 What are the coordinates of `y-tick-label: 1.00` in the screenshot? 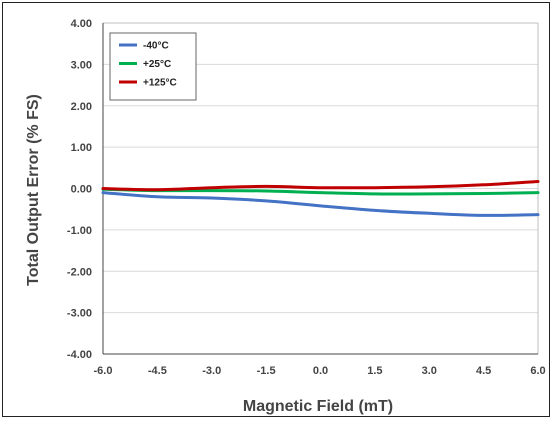 It's located at (81, 148).